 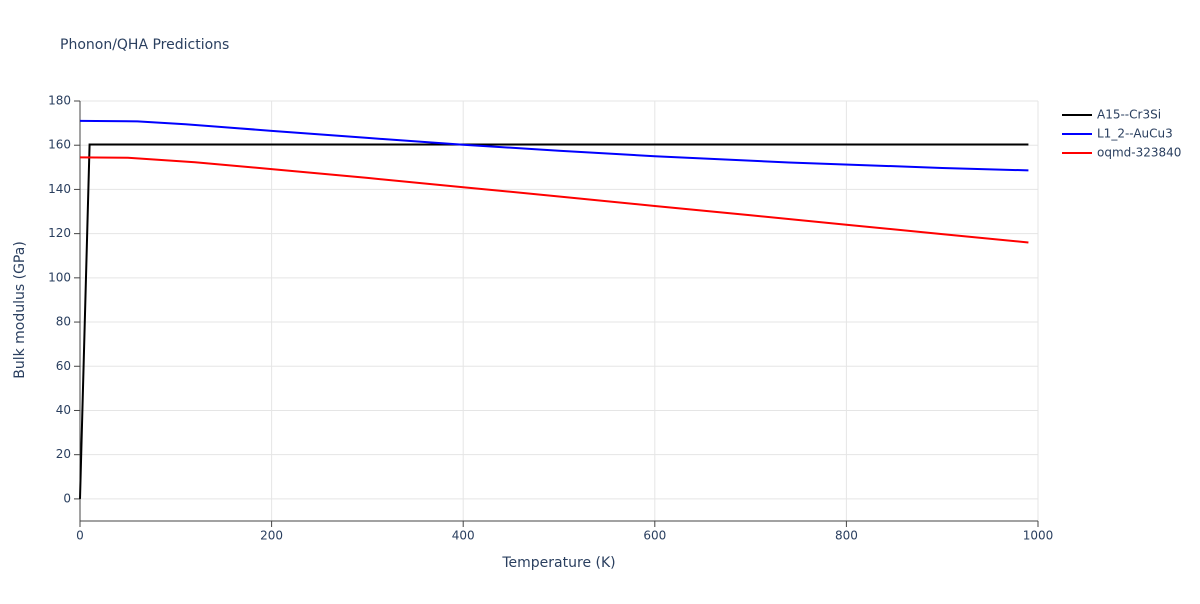 What do you see at coordinates (1129, 115) in the screenshot?
I see `legend-label: A15--Cr3Si` at bounding box center [1129, 115].